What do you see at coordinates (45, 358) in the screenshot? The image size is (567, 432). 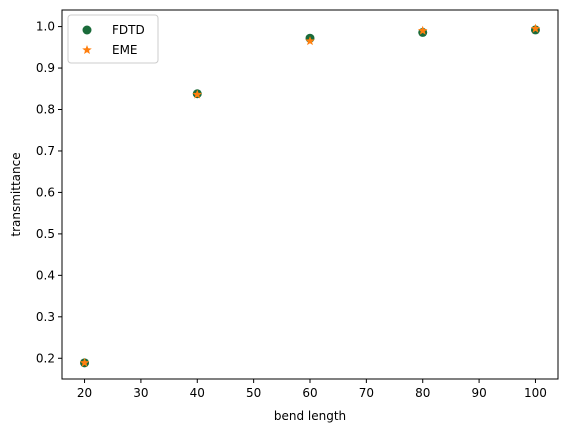 I see `y-tick-label: 0.2` at bounding box center [45, 358].